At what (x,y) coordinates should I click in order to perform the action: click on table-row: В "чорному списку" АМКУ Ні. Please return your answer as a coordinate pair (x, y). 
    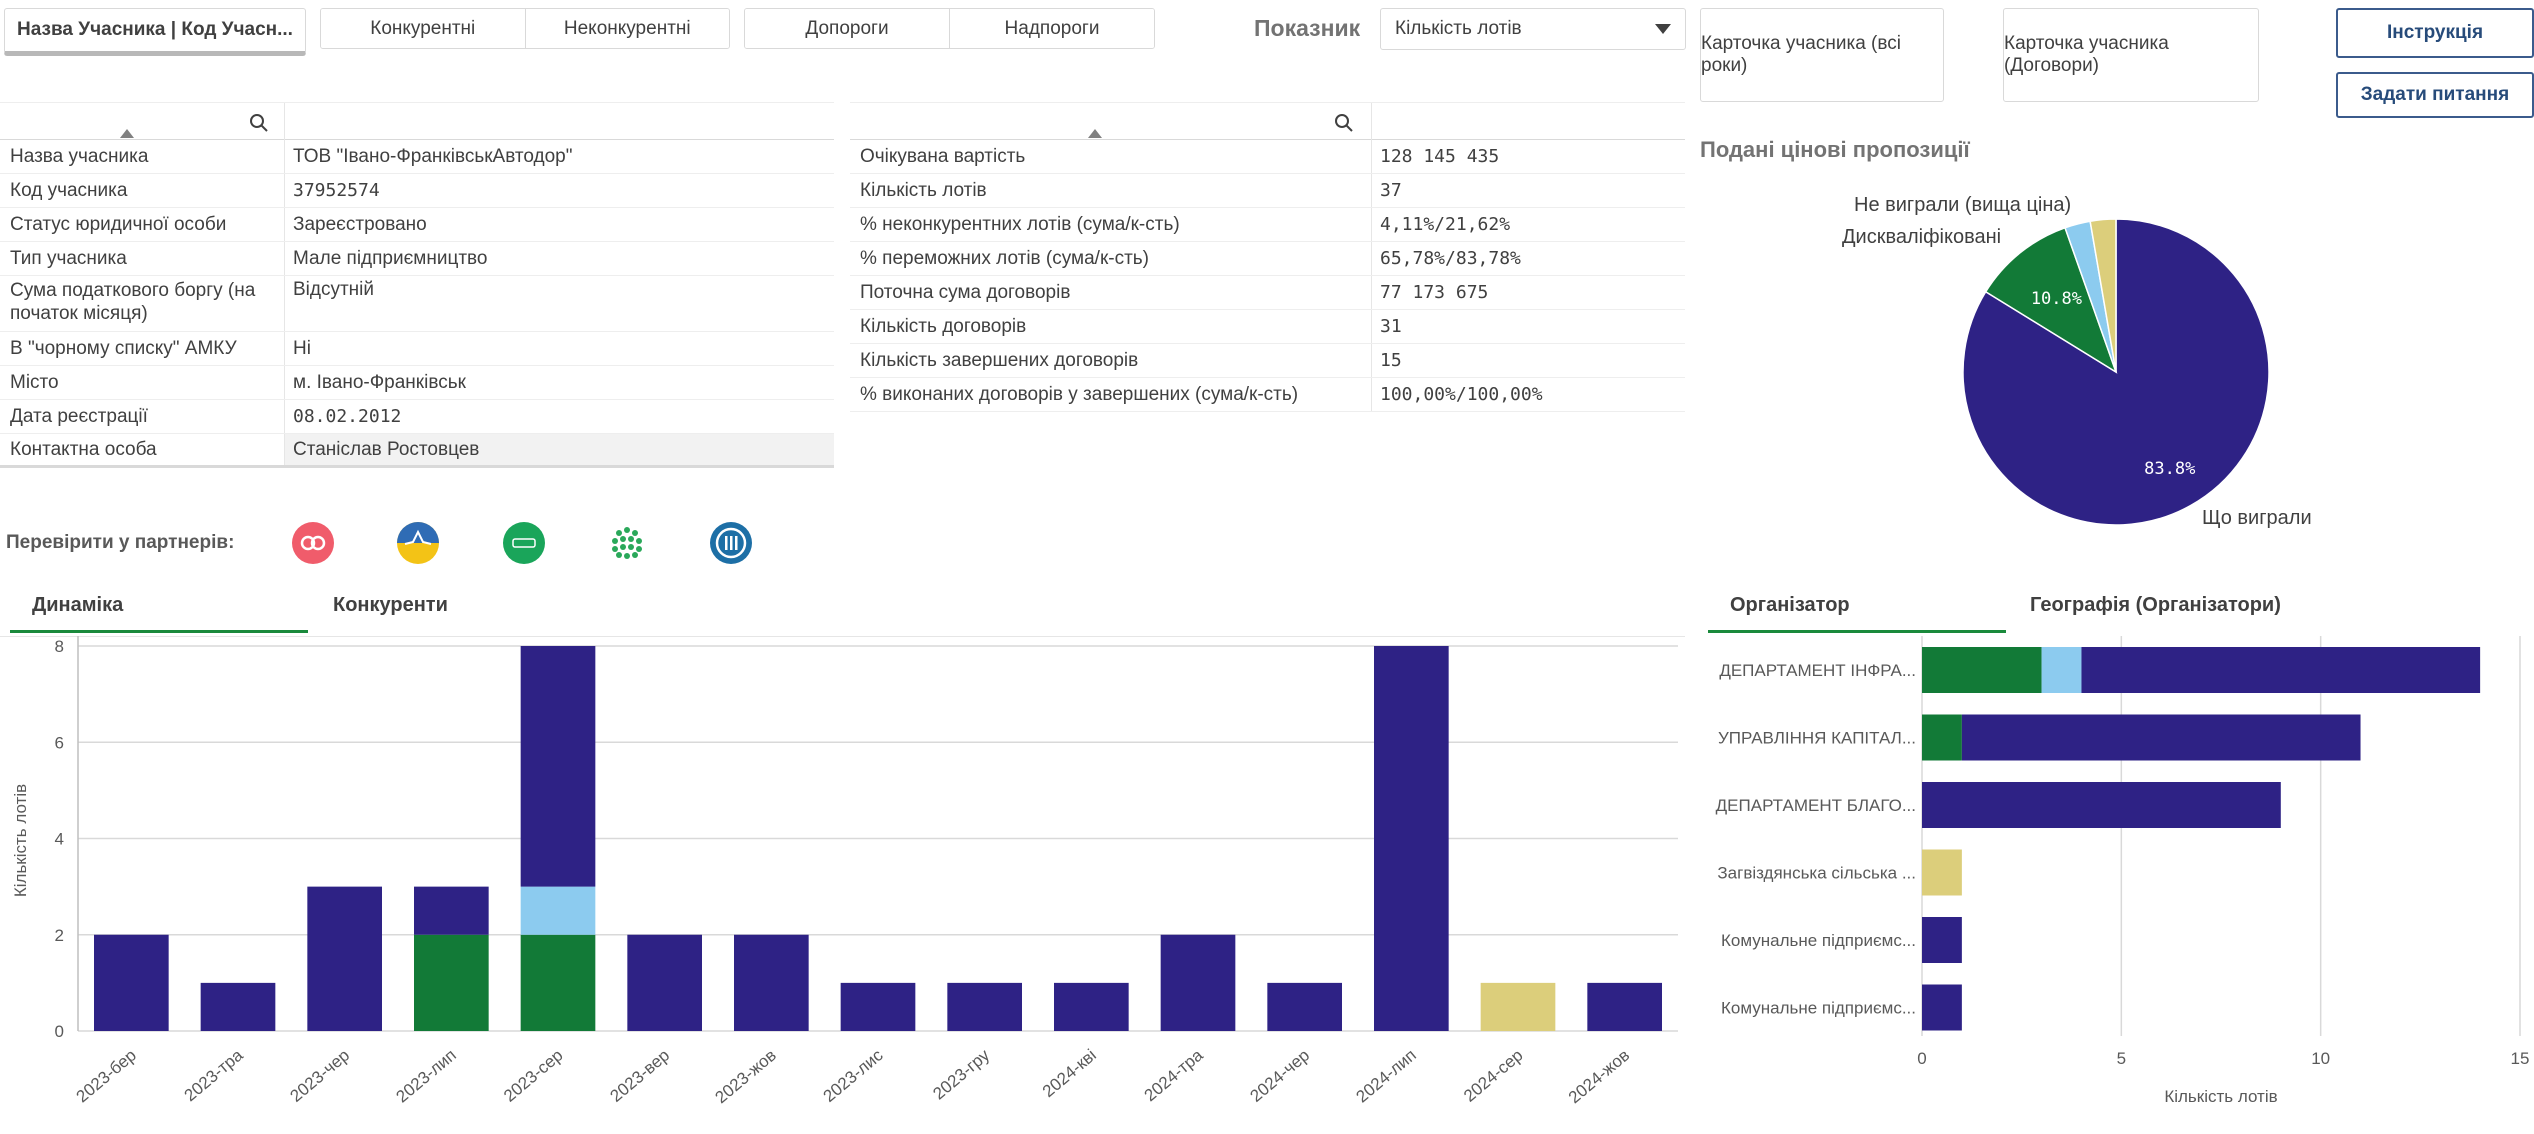
    Looking at the image, I should click on (417, 349).